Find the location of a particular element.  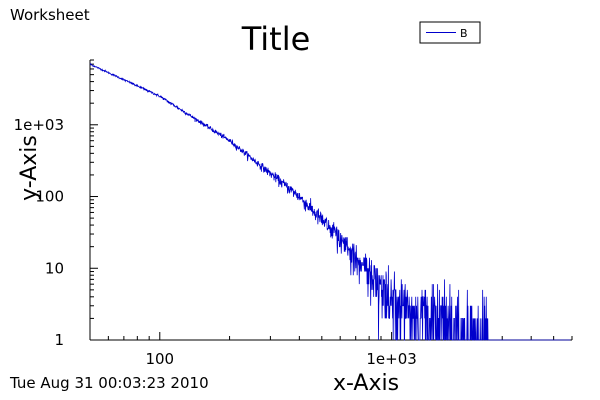

x-tick-label: 1e+03 is located at coordinates (391, 359).